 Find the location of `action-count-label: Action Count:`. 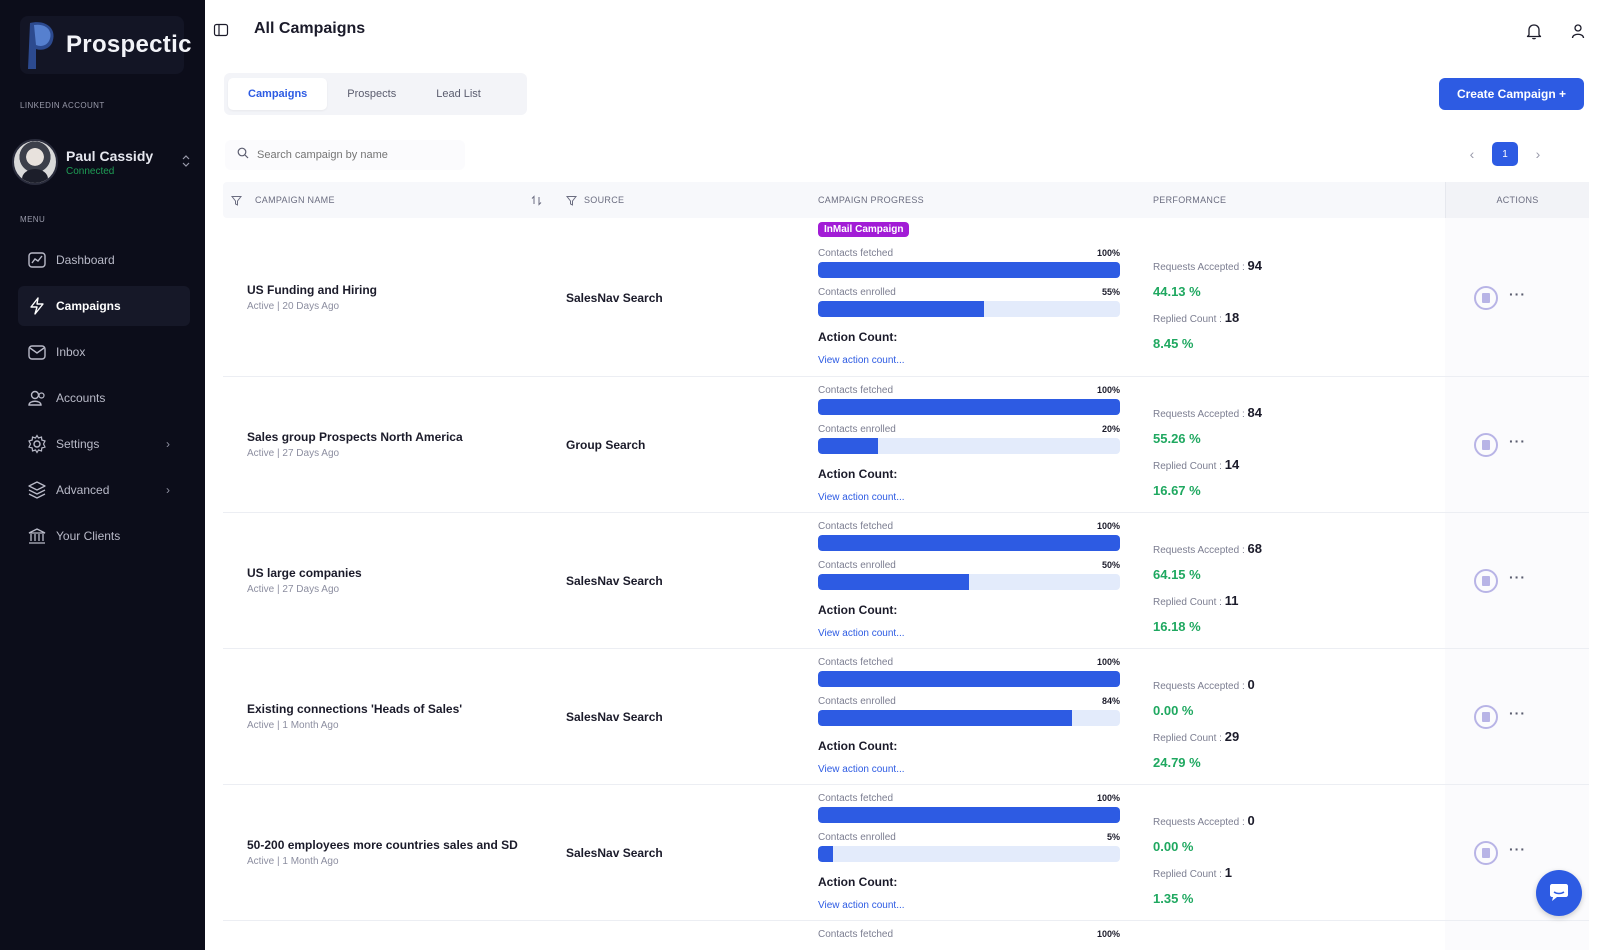

action-count-label: Action Count: is located at coordinates (858, 337).